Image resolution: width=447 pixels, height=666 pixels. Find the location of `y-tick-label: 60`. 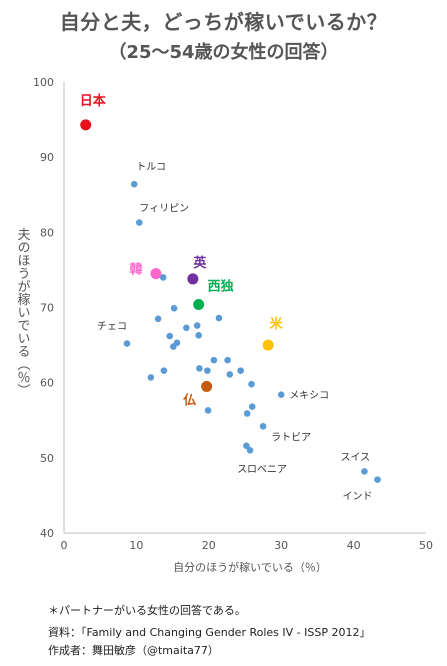

y-tick-label: 60 is located at coordinates (47, 383).